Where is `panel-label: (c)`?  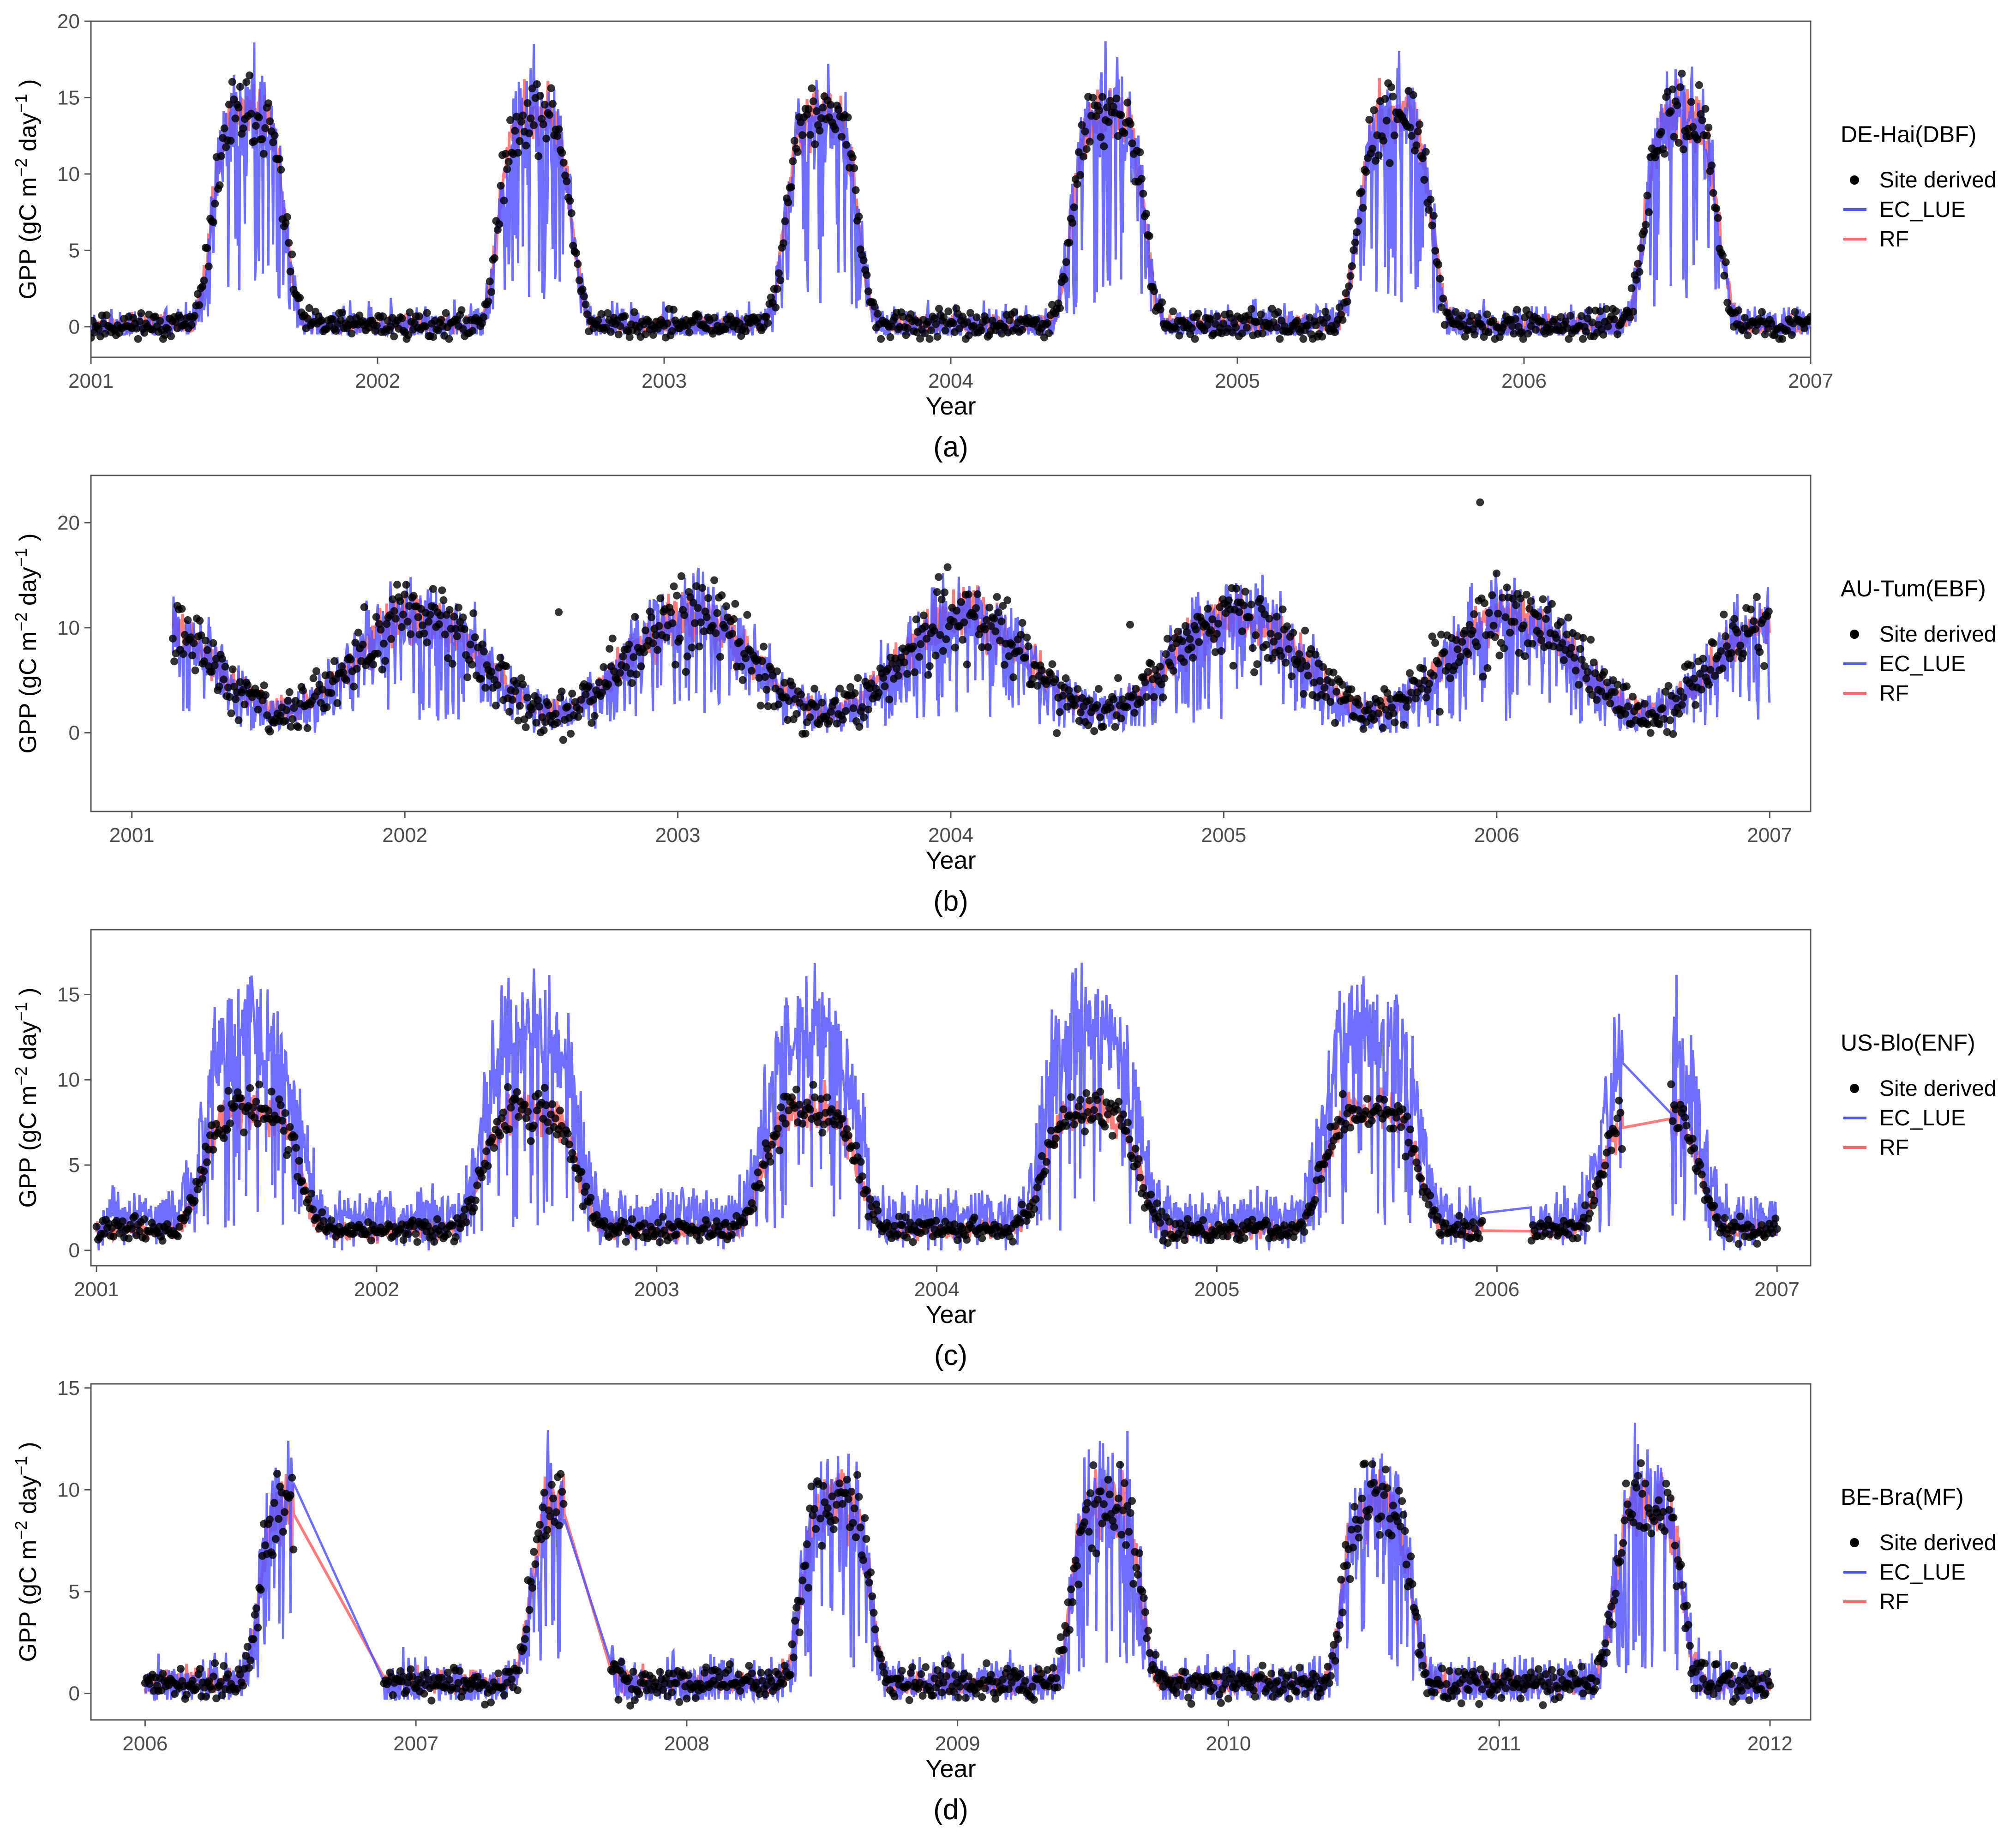
panel-label: (c) is located at coordinates (950, 1356).